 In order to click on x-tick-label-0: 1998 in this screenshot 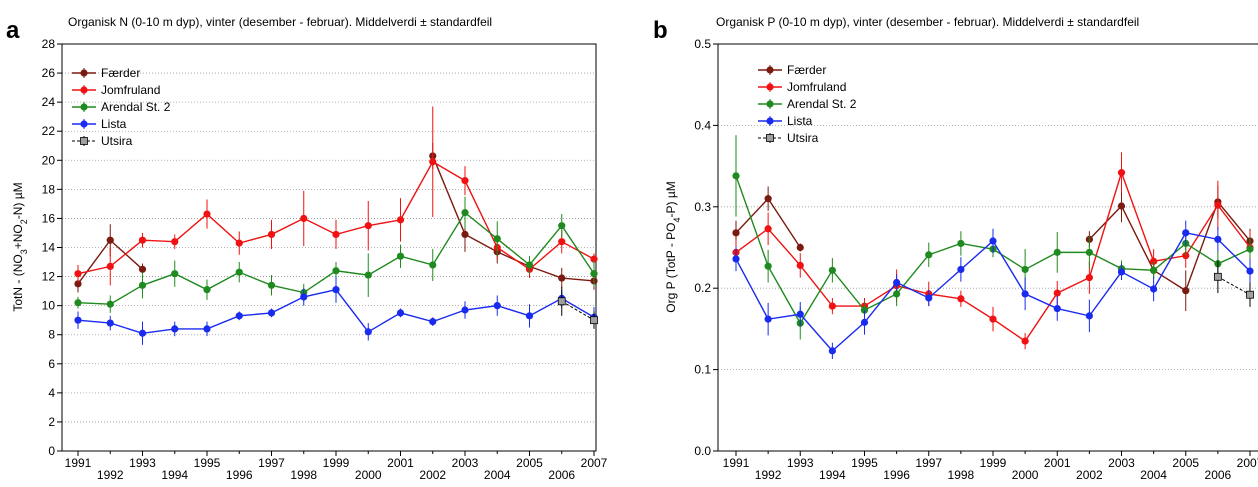, I will do `click(303, 475)`.